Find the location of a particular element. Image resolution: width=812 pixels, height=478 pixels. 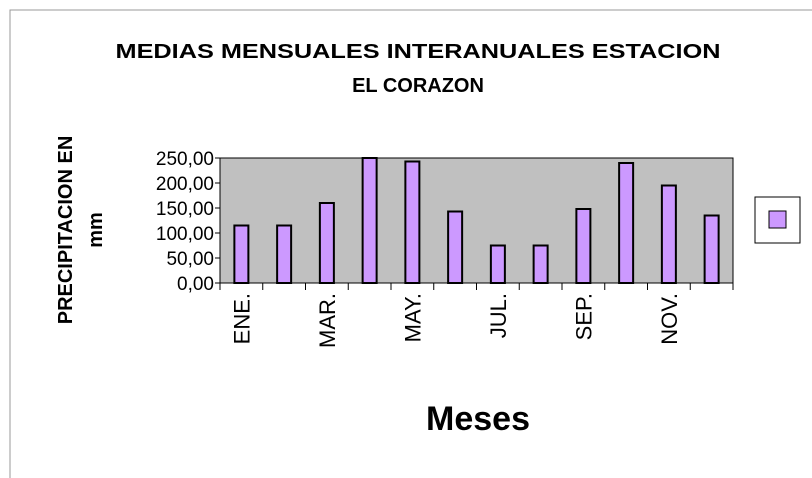

y-tick-label: 250,00 is located at coordinates (185, 159).